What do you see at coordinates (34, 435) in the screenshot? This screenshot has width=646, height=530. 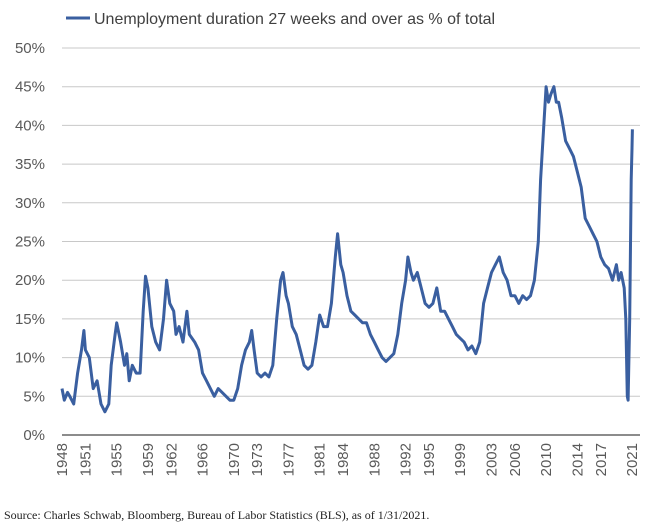 I see `y-tick-label: 0%` at bounding box center [34, 435].